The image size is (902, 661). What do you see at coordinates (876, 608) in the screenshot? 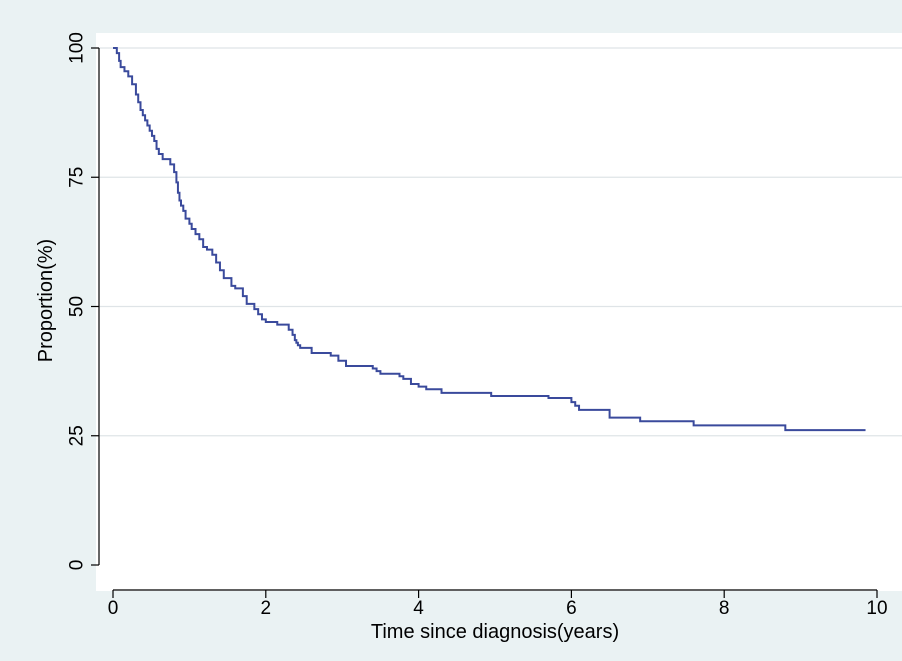
I see `x-tick-label: 10` at bounding box center [876, 608].